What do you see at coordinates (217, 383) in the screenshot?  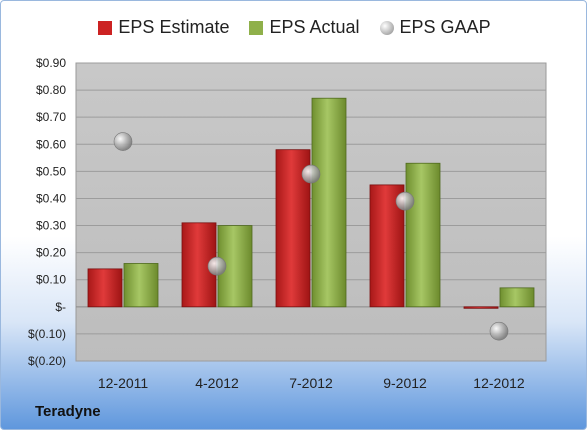 I see `x-category-label: 4-2012` at bounding box center [217, 383].